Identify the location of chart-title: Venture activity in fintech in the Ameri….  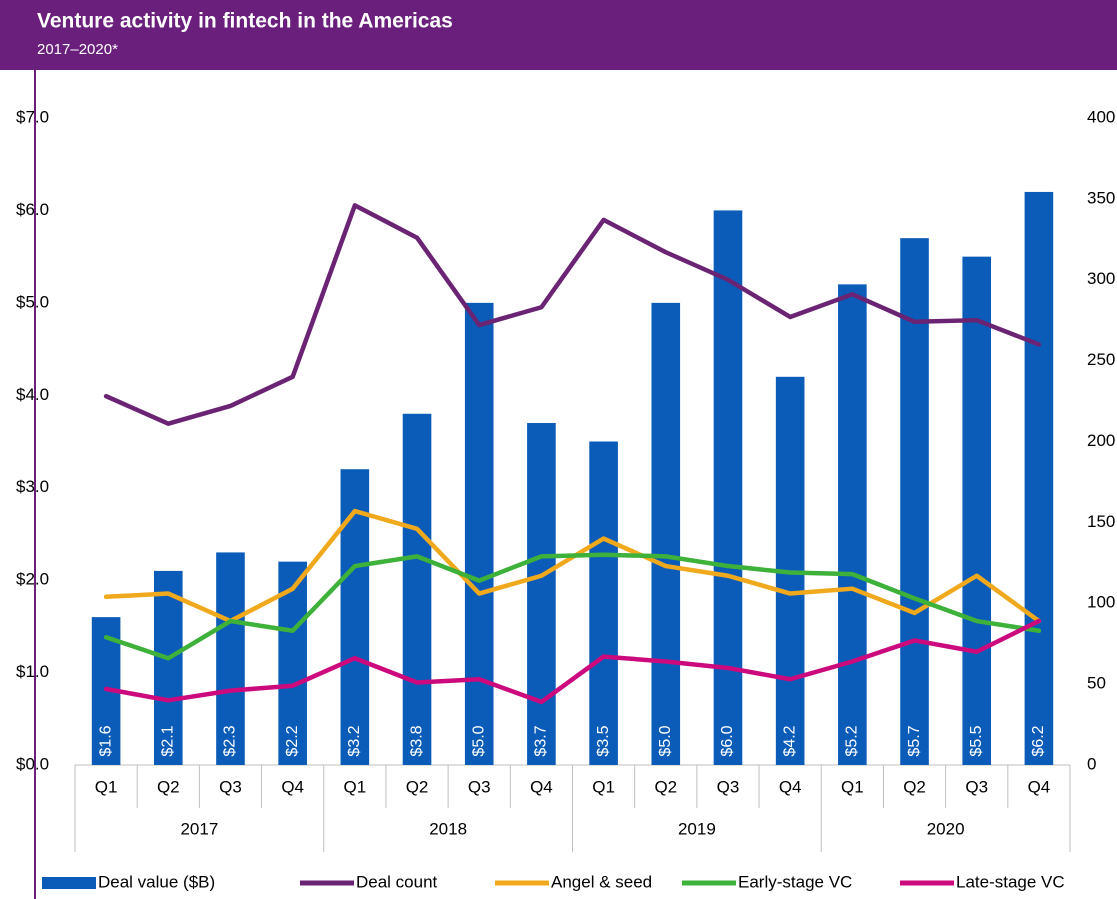
(245, 21).